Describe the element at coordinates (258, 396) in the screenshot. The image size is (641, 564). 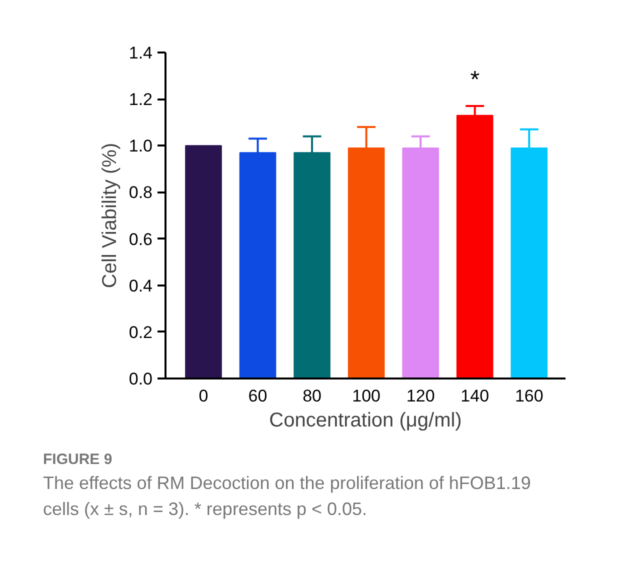
I see `x-tick-label: 60` at that location.